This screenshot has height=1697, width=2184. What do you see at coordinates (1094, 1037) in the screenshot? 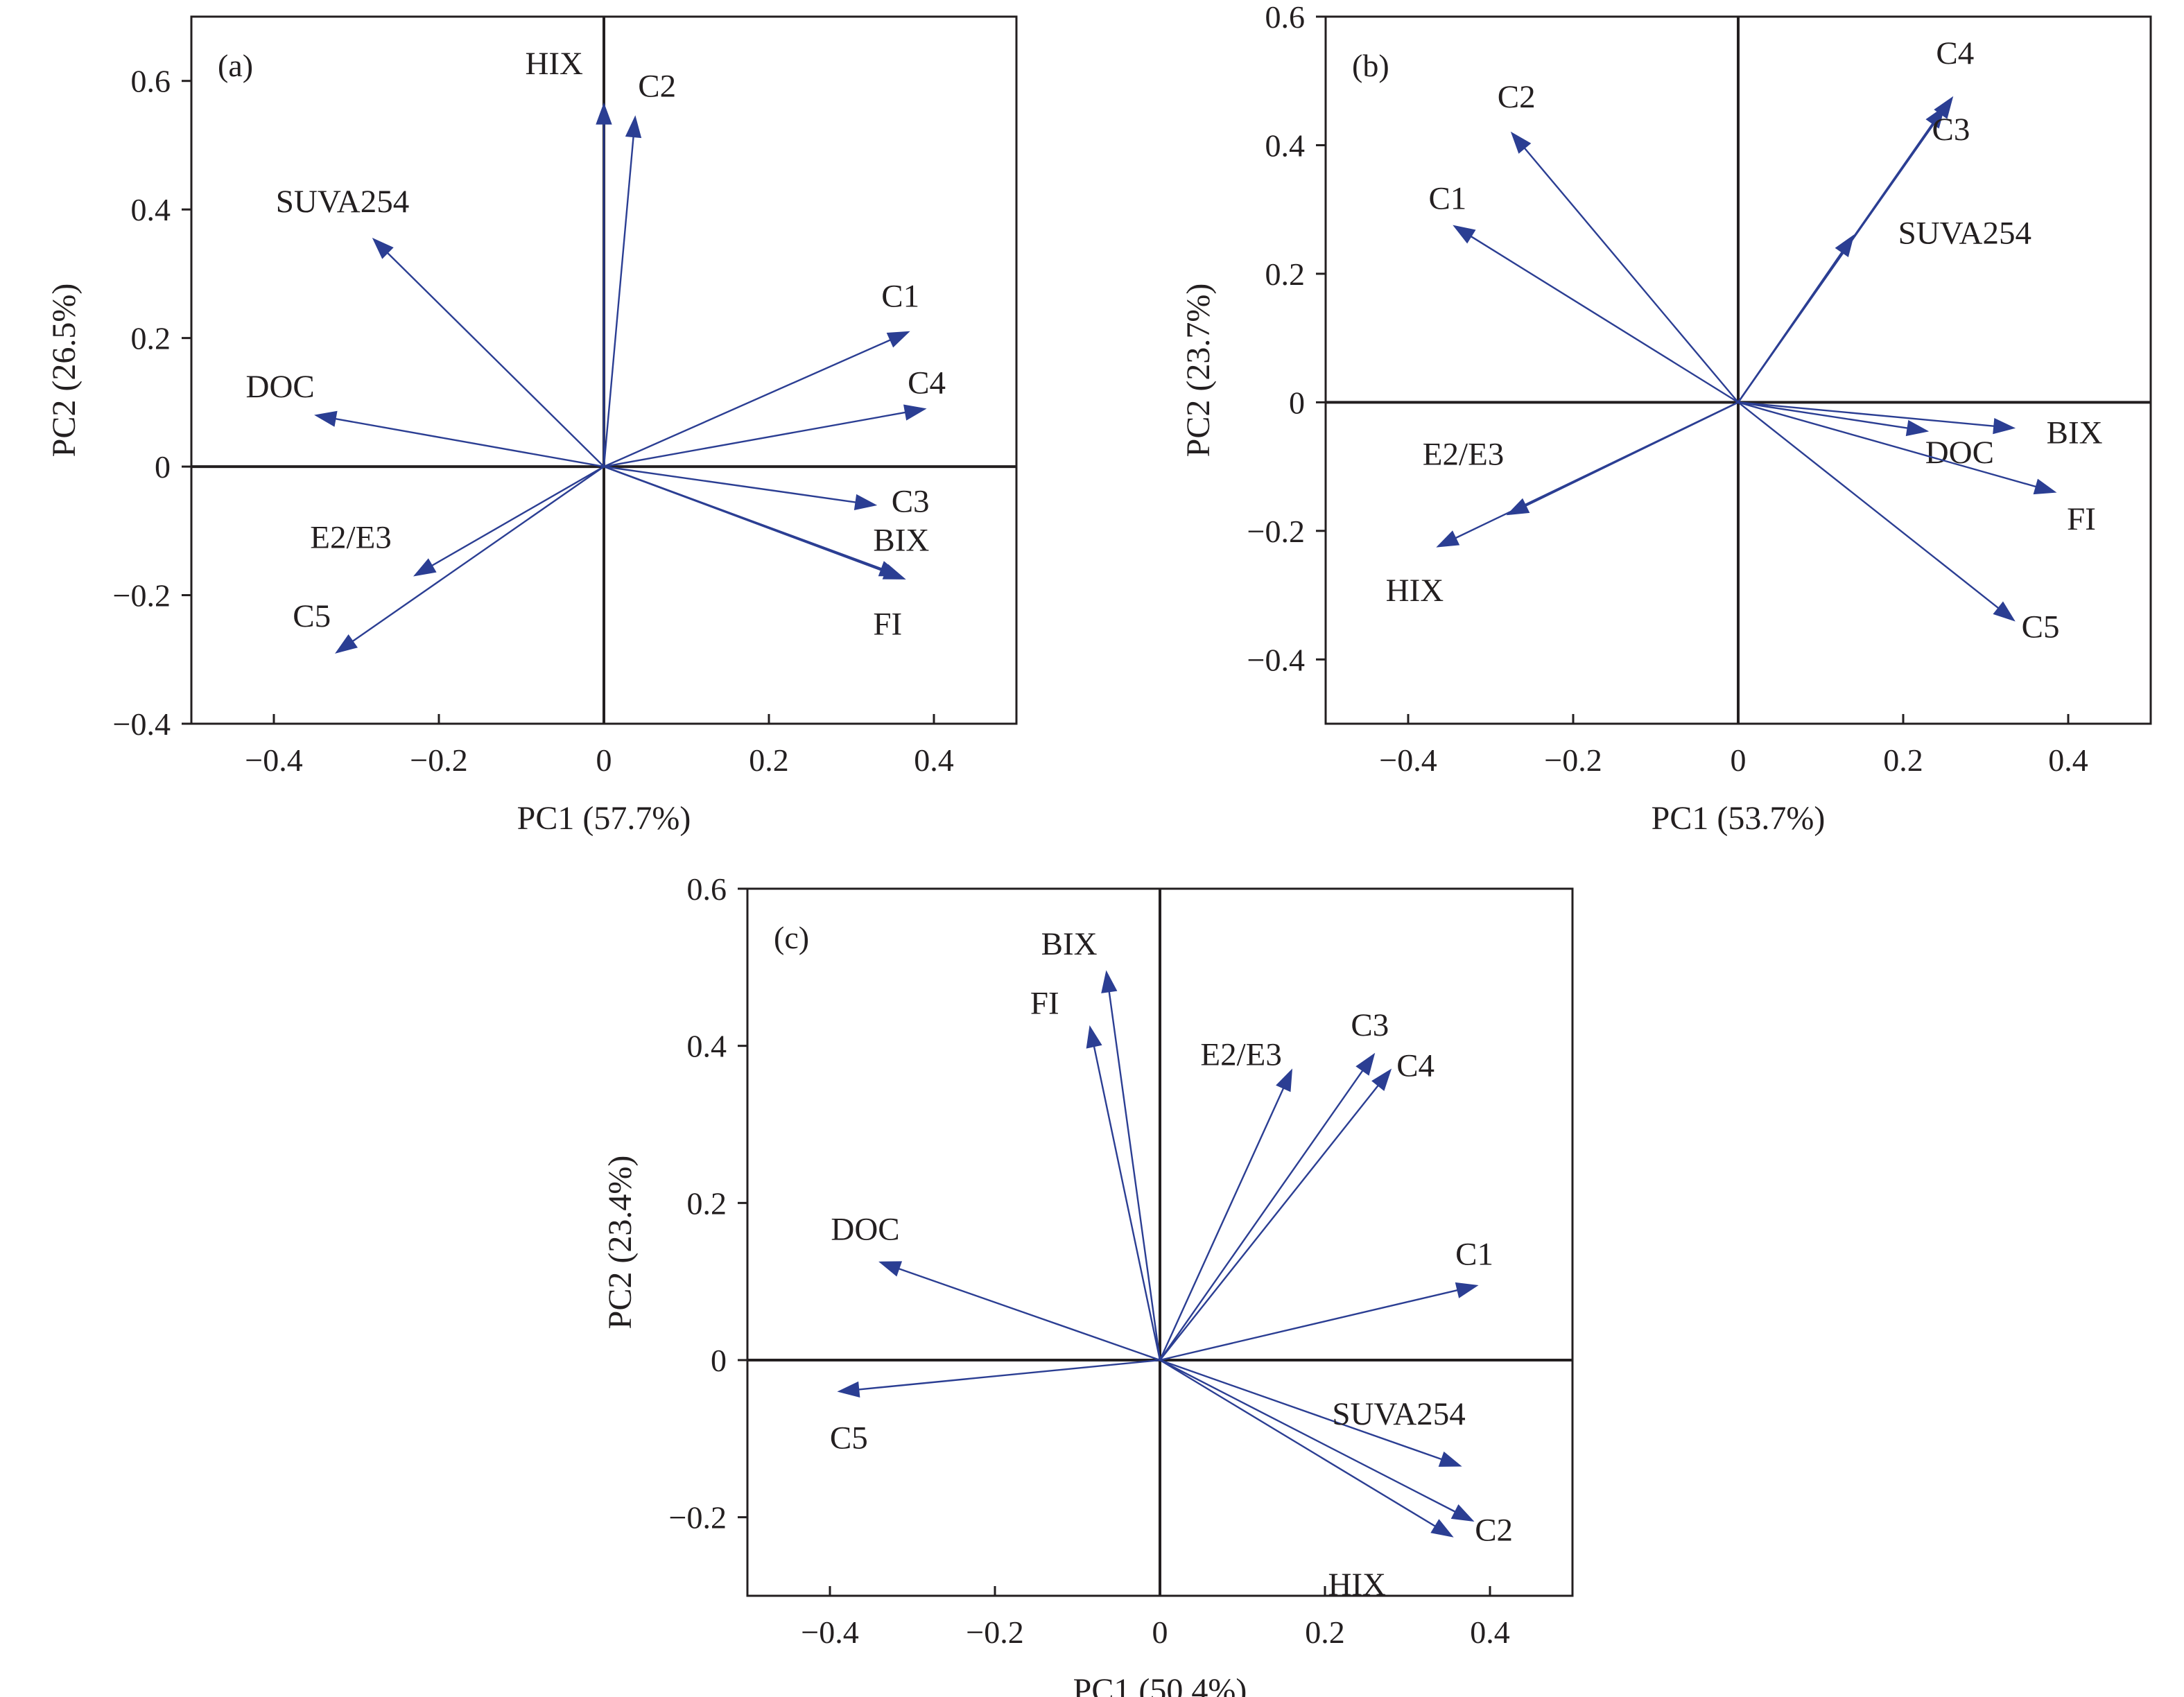
I see `arrow-head-fi-c` at bounding box center [1094, 1037].